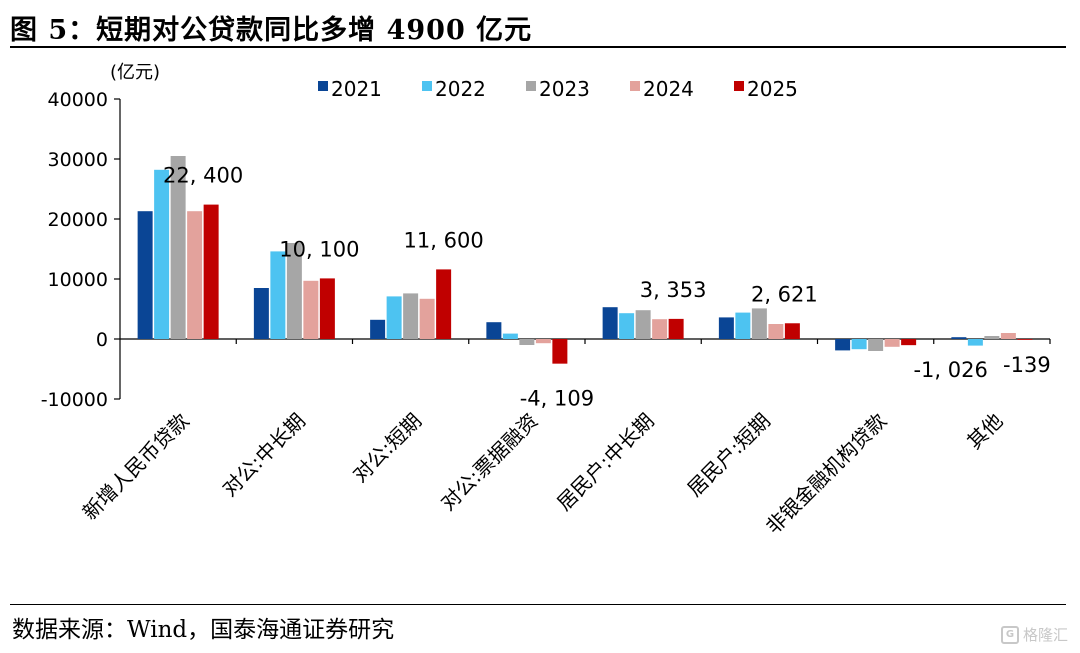  I want to click on x-category-label: 对公:中长期, so click(263, 455).